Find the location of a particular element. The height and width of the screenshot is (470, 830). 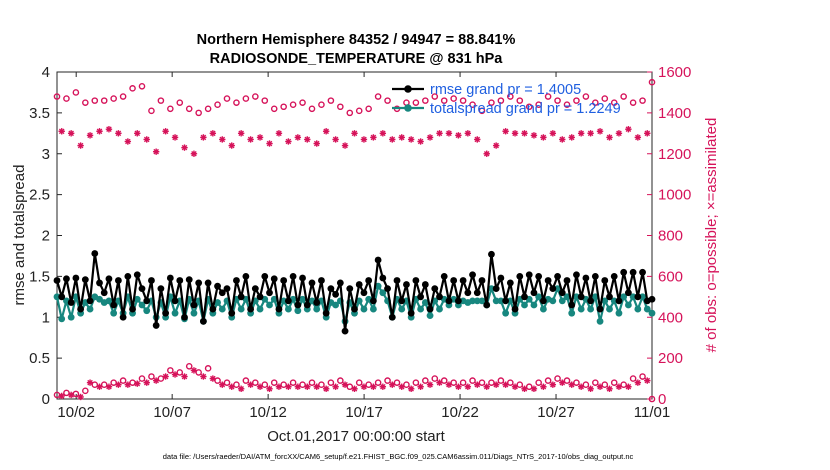

y-left-tick-label: 2.5 is located at coordinates (39, 195).